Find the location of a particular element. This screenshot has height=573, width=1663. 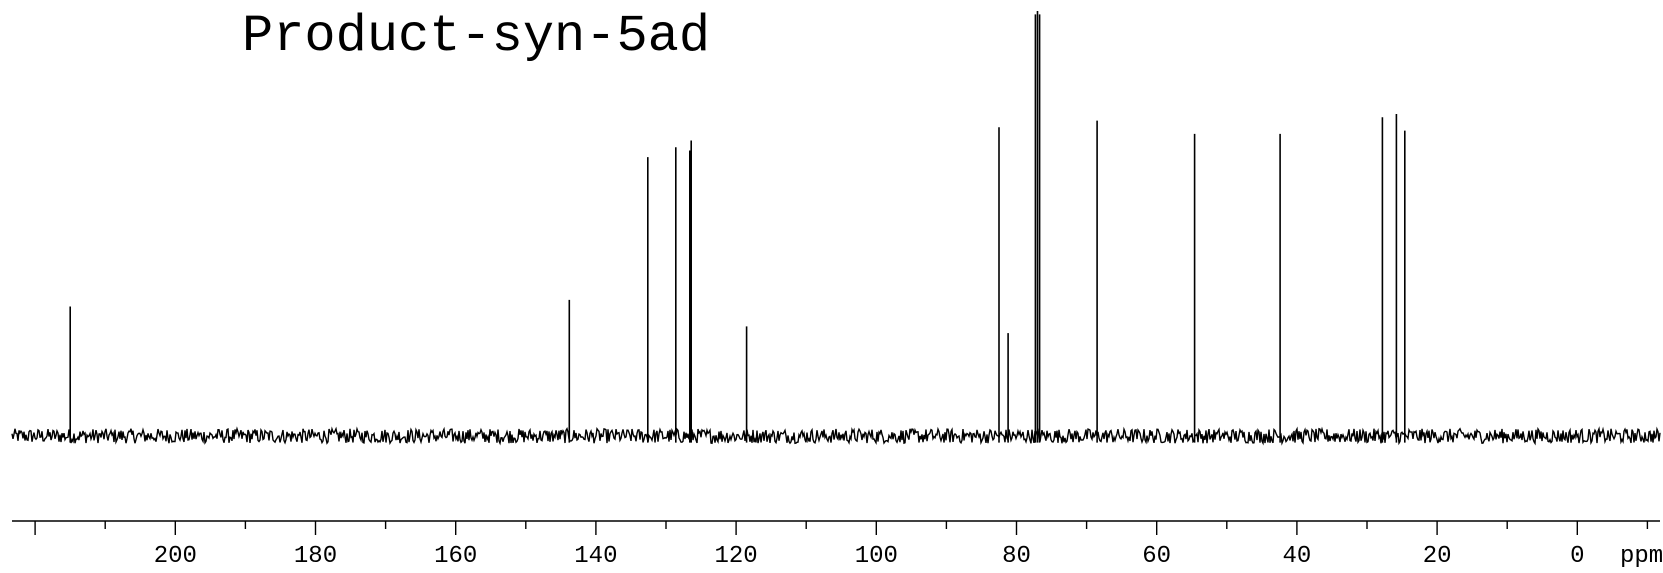

tick-label: 20 is located at coordinates (1437, 556).